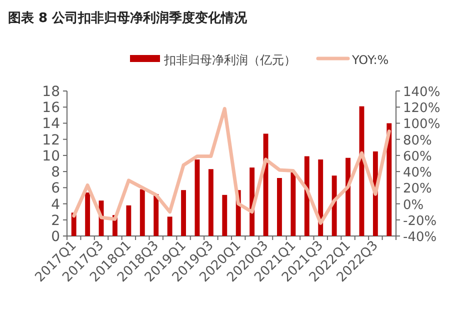 The width and height of the screenshot is (456, 332). What do you see at coordinates (55, 204) in the screenshot?
I see `y-tick-label: 4` at bounding box center [55, 204].